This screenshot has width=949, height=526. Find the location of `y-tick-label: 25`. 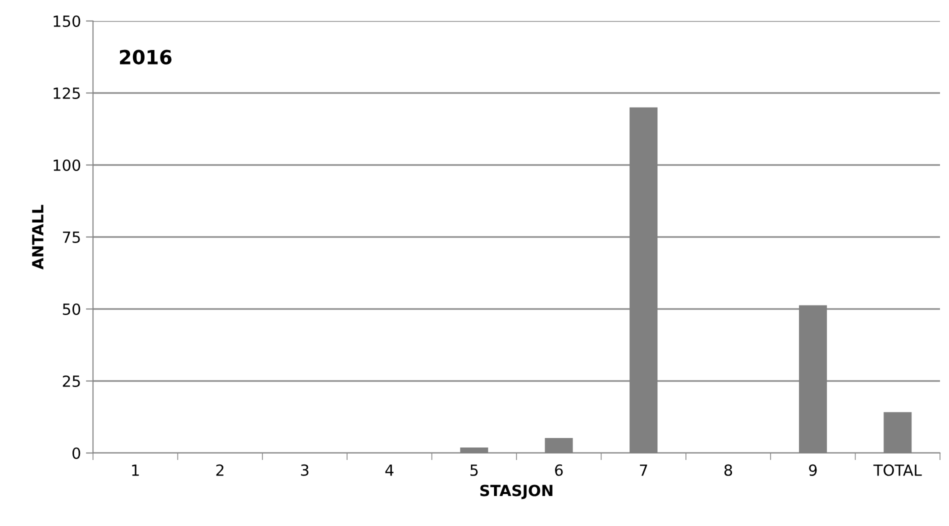

y-tick-label: 25 is located at coordinates (71, 381).